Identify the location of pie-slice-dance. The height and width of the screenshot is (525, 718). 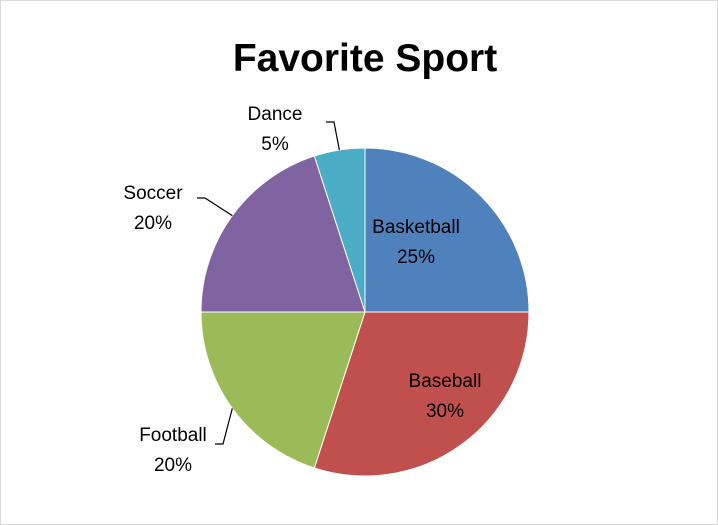
(339, 230).